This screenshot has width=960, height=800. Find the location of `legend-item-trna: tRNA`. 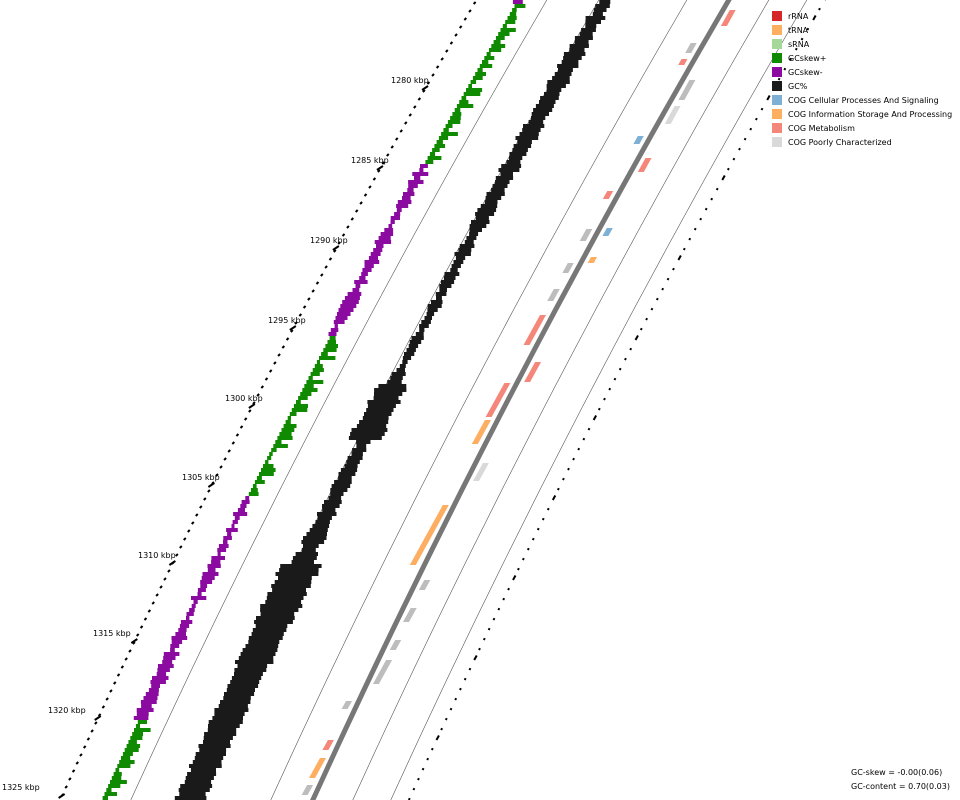

legend-item-trna: tRNA is located at coordinates (862, 30).